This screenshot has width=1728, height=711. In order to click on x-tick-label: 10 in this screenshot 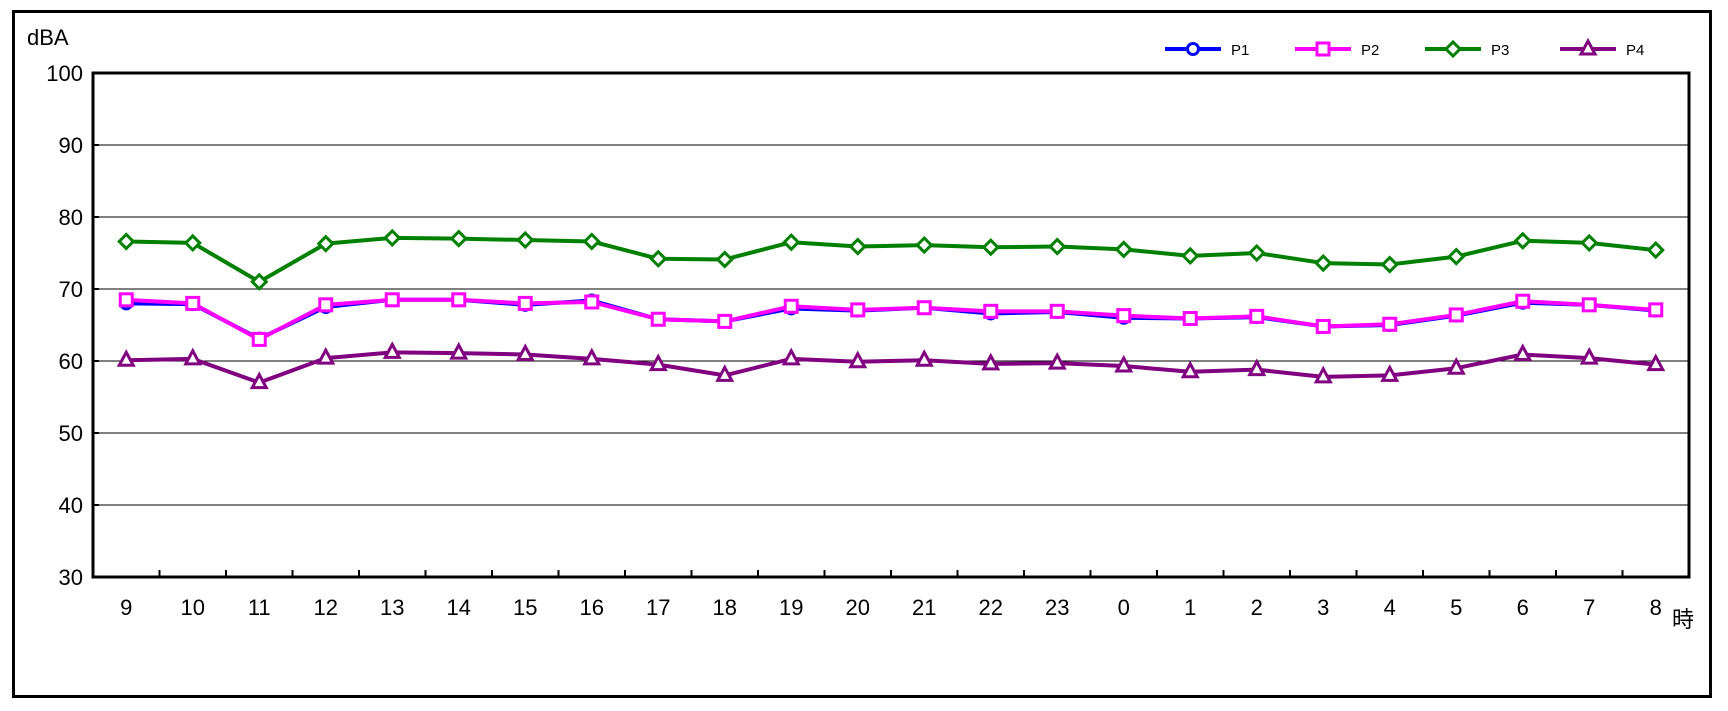, I will do `click(193, 607)`.